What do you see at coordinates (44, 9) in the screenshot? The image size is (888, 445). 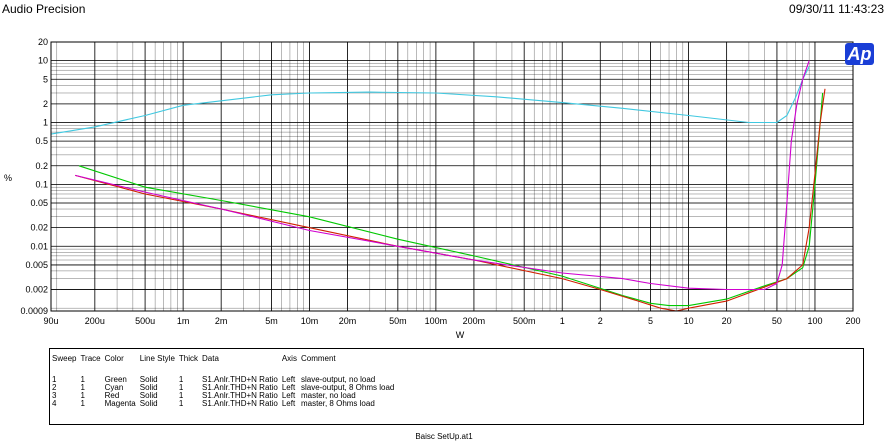 I see `app-title: Audio Precision` at bounding box center [44, 9].